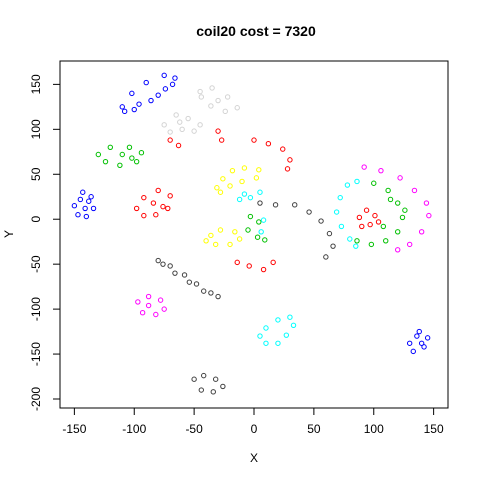 The image size is (480, 480). What do you see at coordinates (74, 429) in the screenshot?
I see `x-tick-label: -150` at bounding box center [74, 429].